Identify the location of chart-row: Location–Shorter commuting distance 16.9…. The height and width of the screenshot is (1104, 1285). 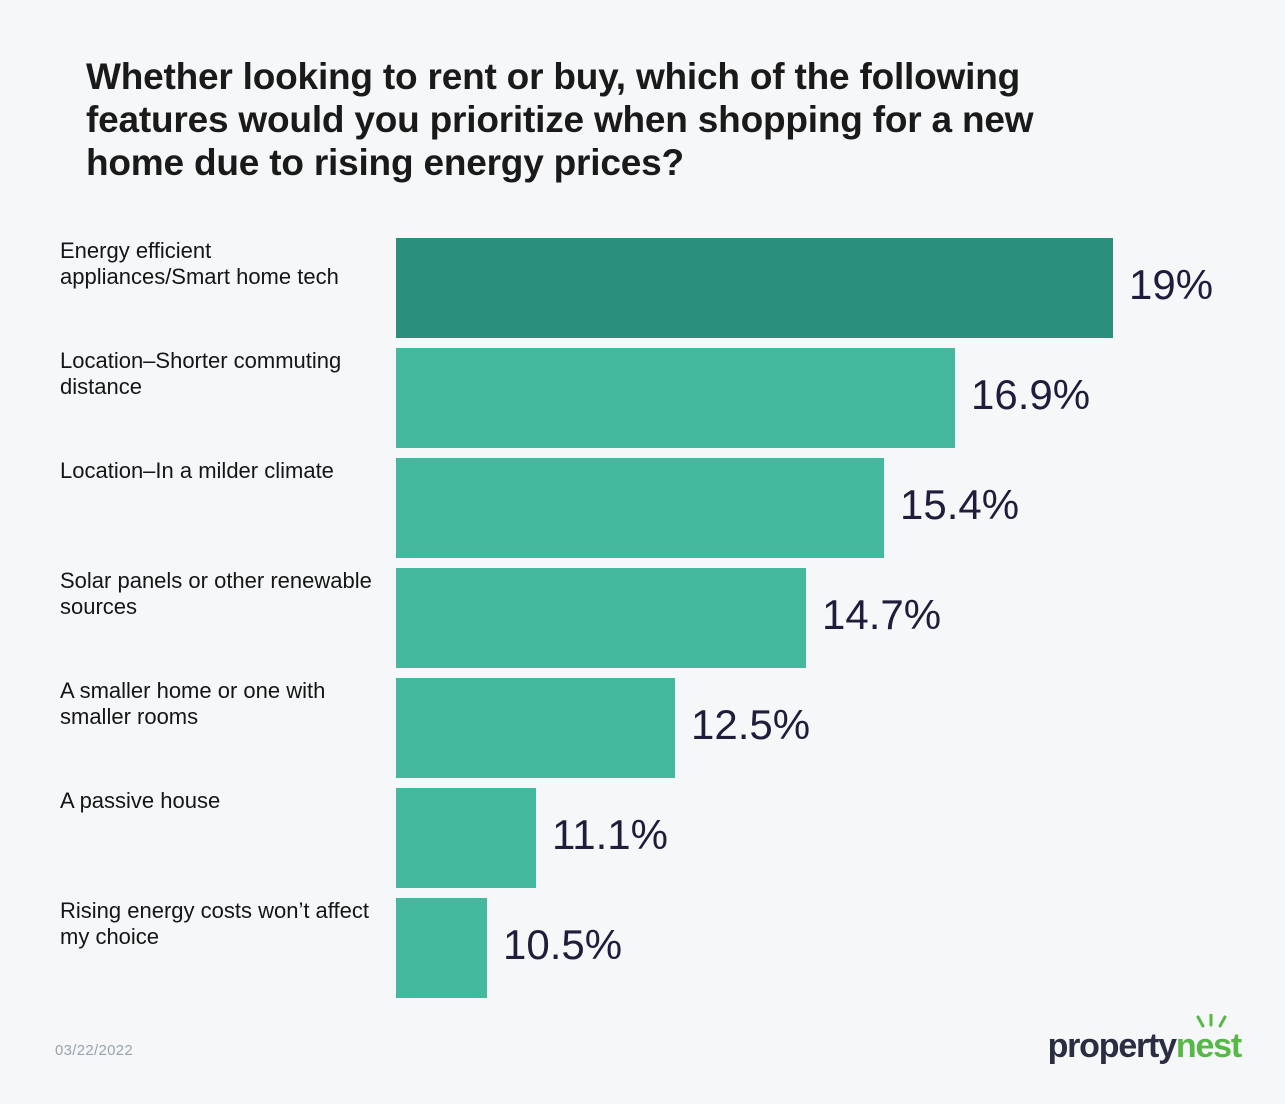
(642, 398).